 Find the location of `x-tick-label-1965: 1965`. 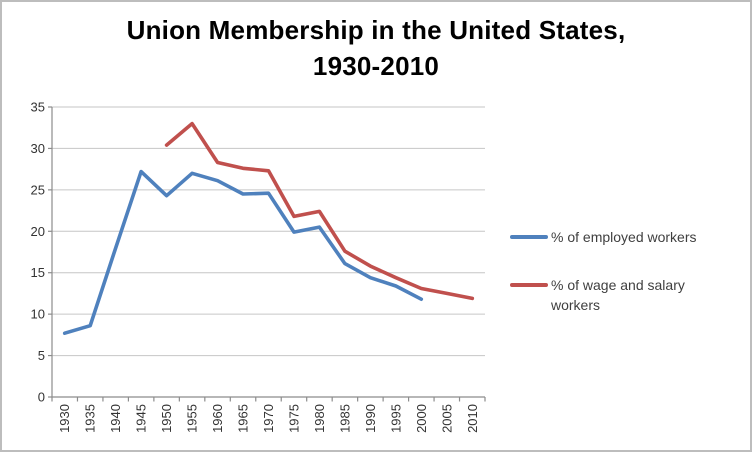

x-tick-label-1965: 1965 is located at coordinates (243, 418).